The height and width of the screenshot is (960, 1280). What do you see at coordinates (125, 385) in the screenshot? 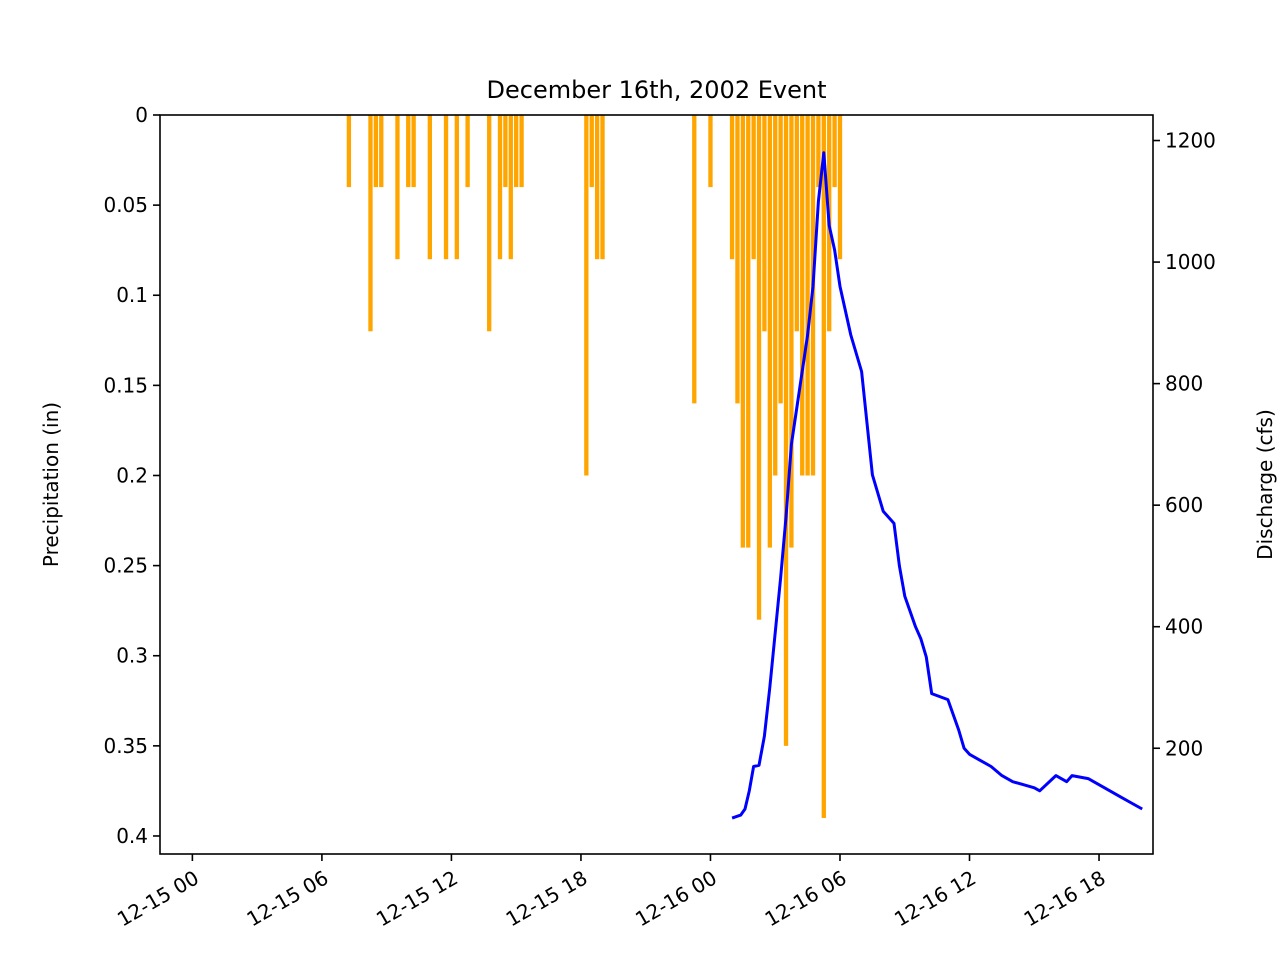
I see `left-tick-label: 0.15` at bounding box center [125, 385].